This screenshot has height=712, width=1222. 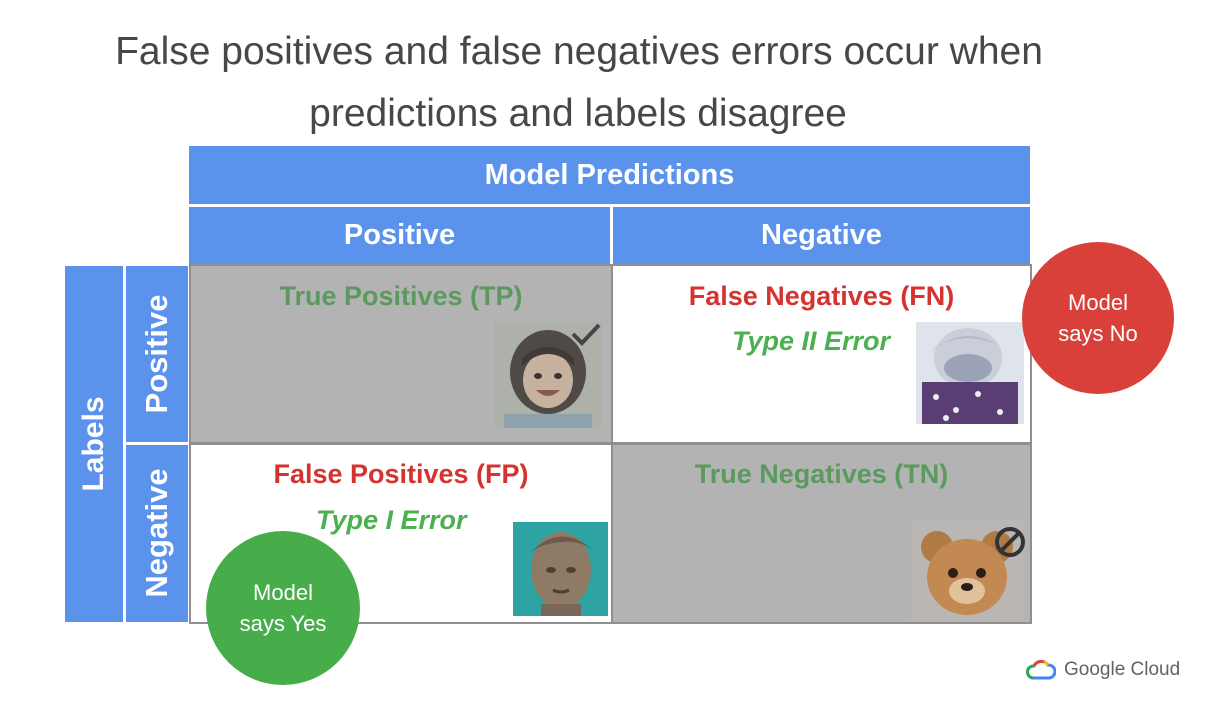 I want to click on no-bubble-line-1: Model, so click(x=1098, y=302).